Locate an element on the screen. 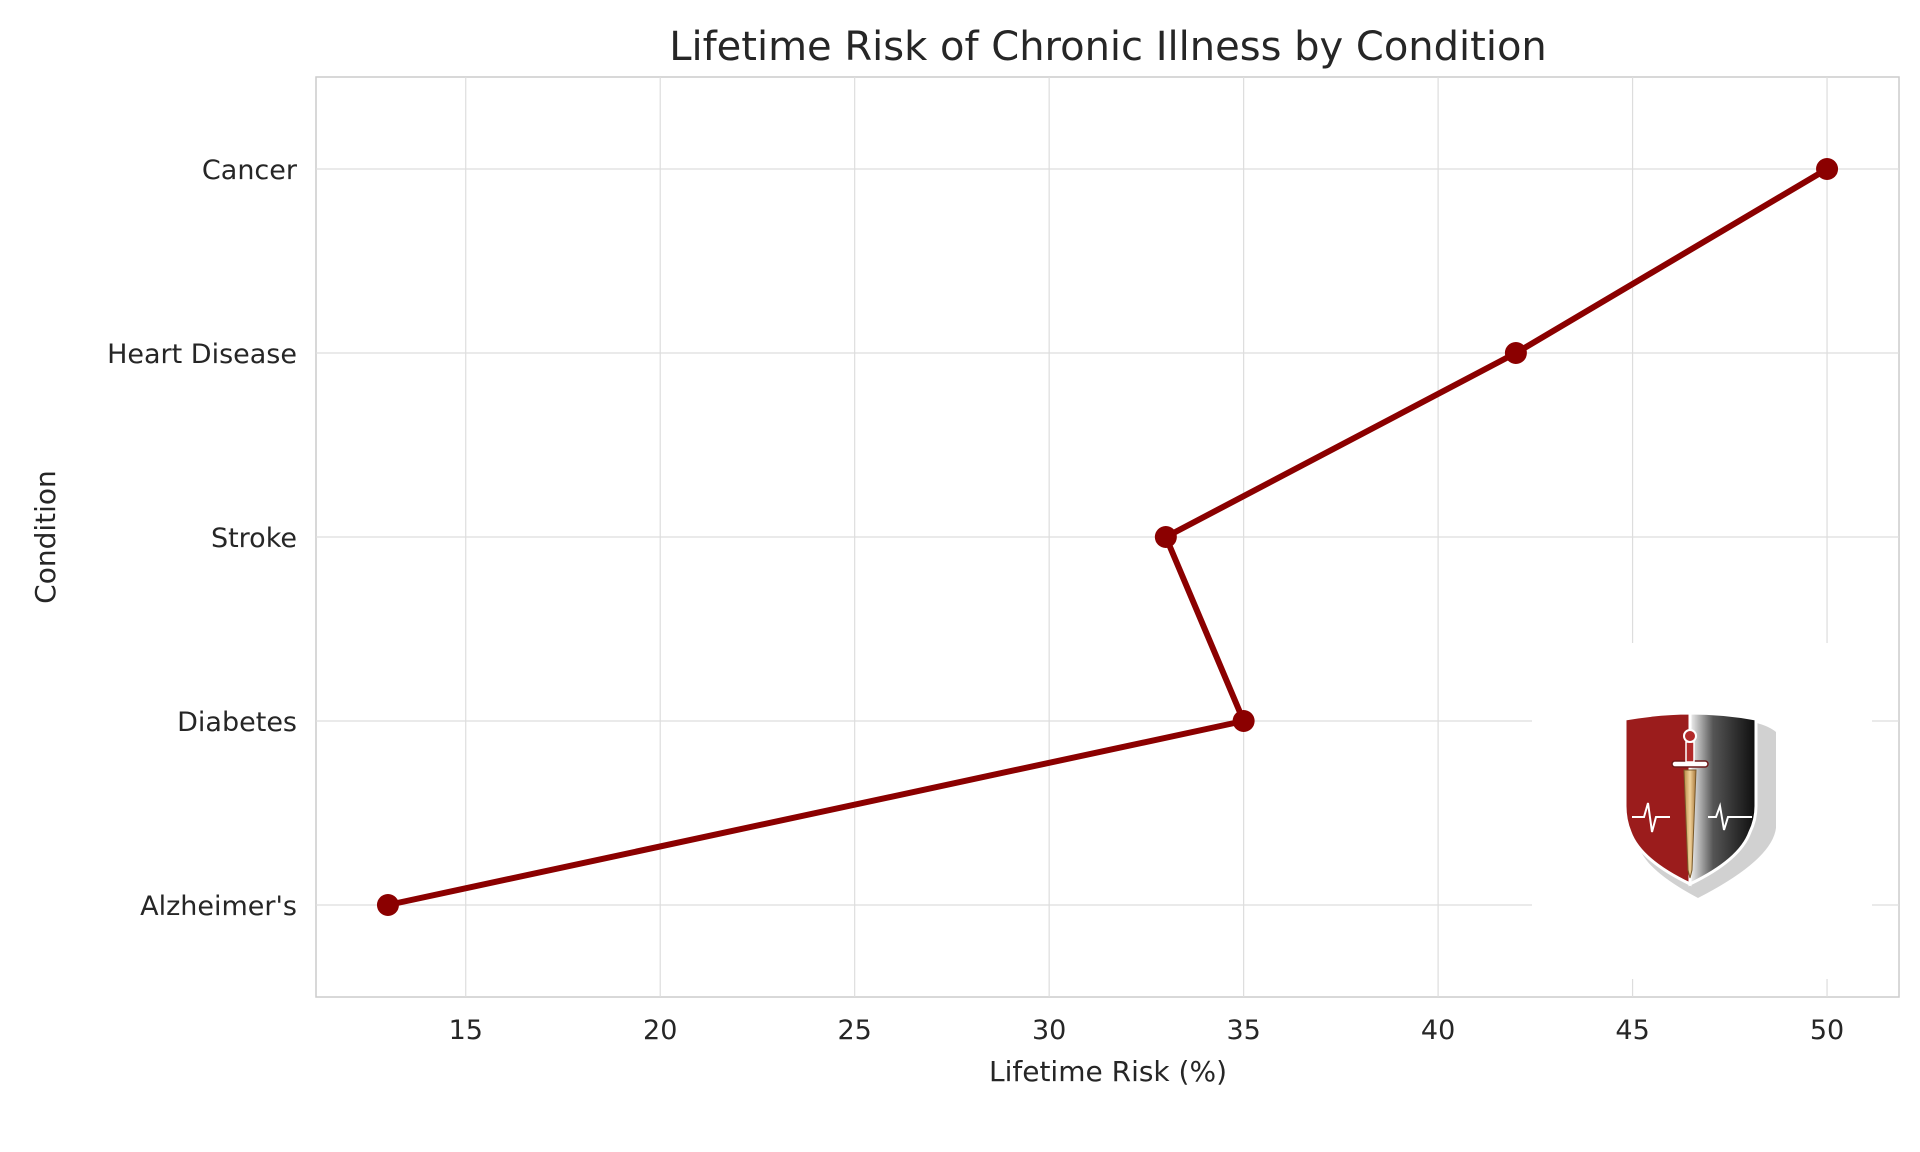 The width and height of the screenshot is (1920, 1152). y-tick-label: Diabetes is located at coordinates (237, 722).